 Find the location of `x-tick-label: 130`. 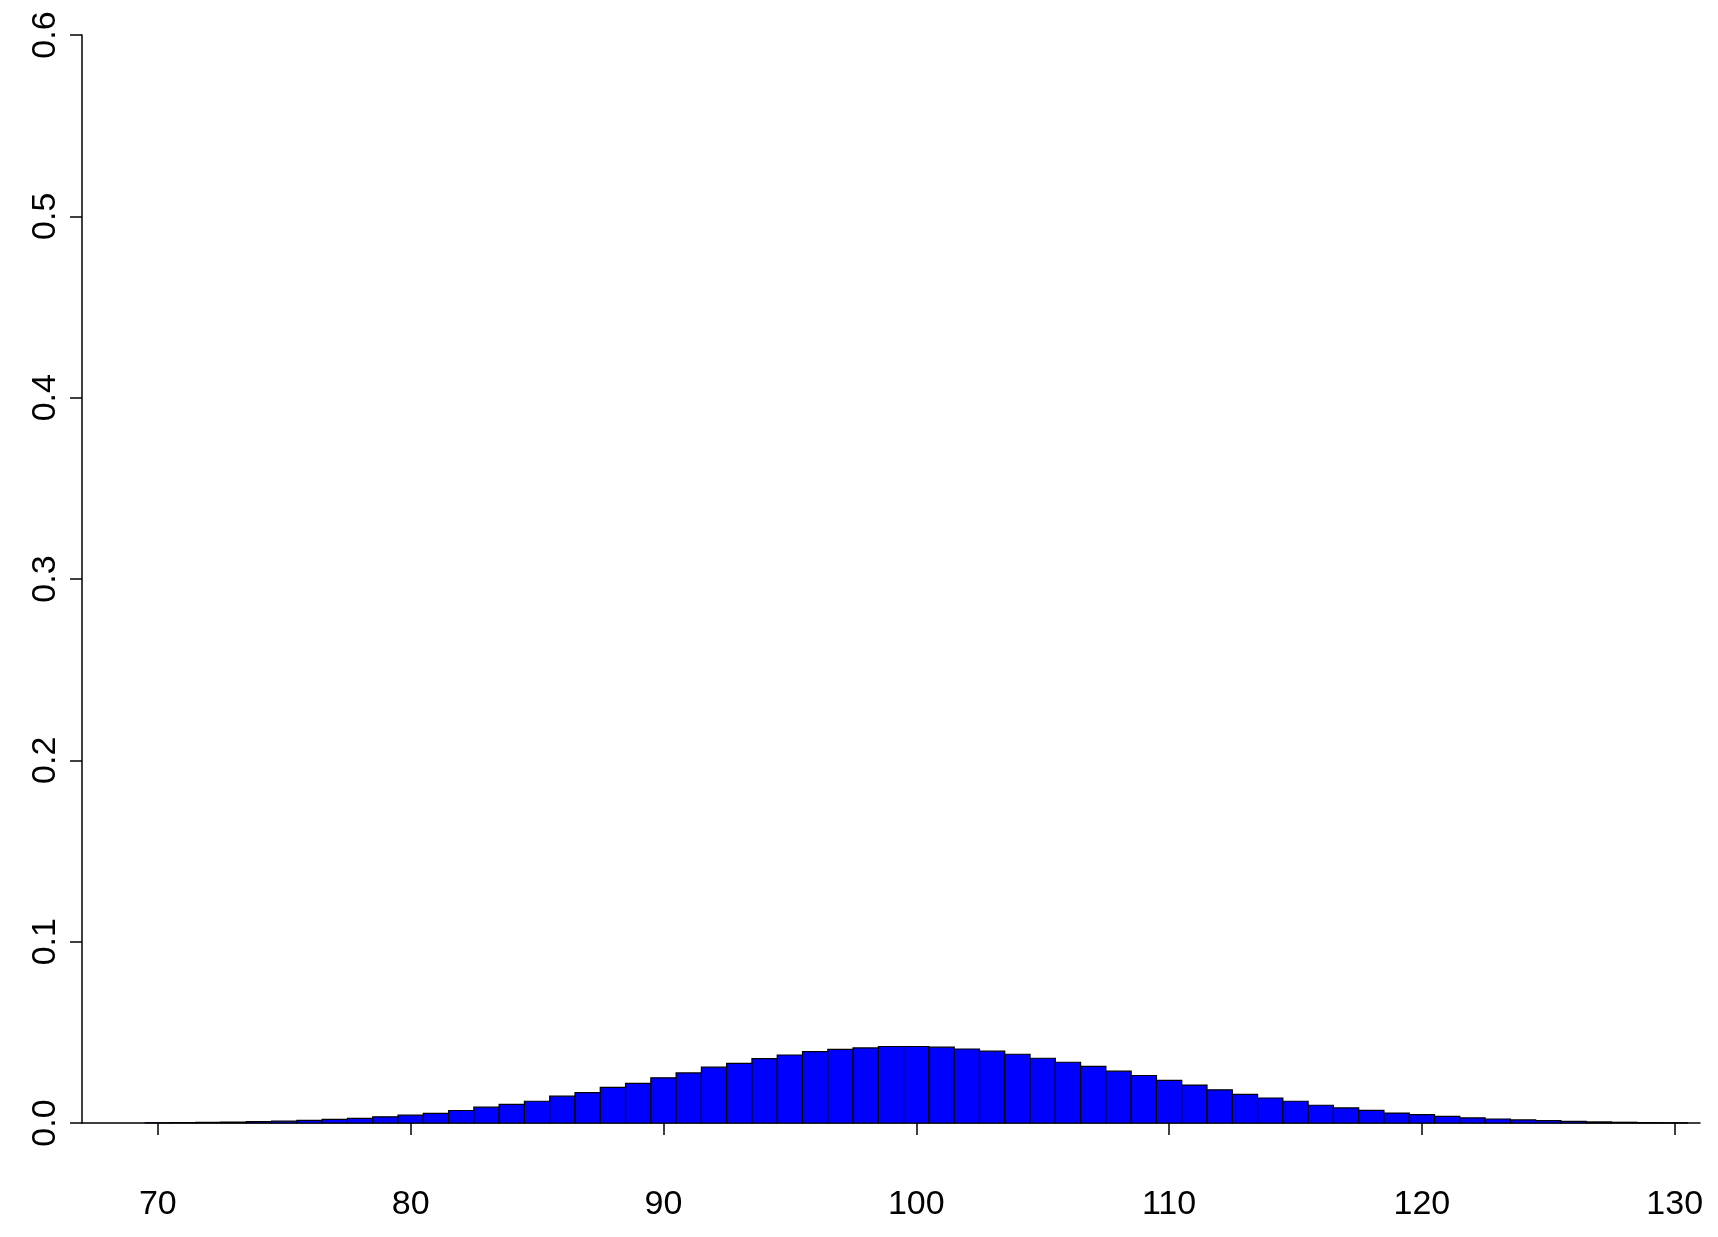

x-tick-label: 130 is located at coordinates (1675, 1202).